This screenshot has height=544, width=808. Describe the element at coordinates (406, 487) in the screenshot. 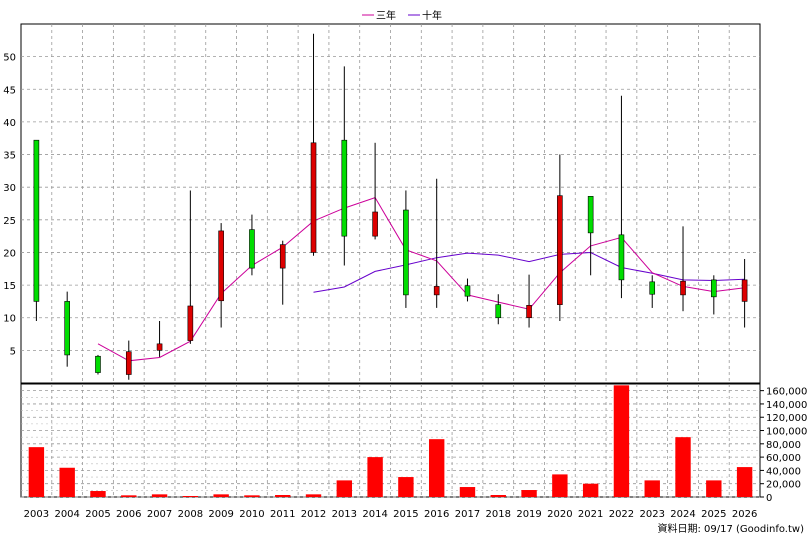

I see `volume-bar-2015` at that location.